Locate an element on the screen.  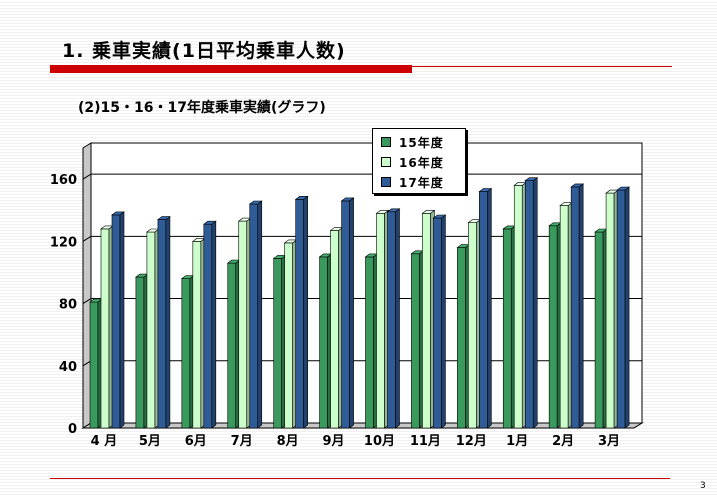
y-tick-label: 80 is located at coordinates (68, 305).